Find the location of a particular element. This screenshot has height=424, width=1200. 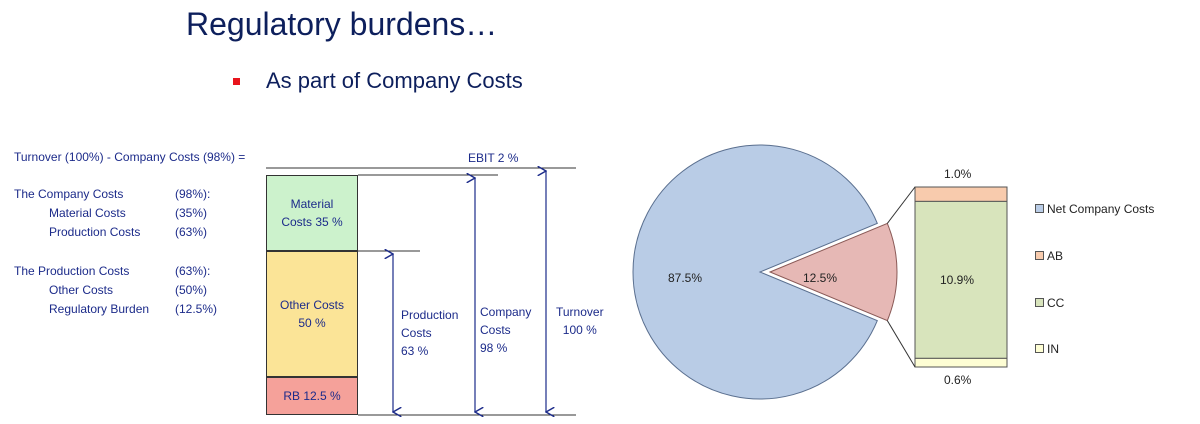

bullet-text: As part of Company Costs is located at coordinates (394, 80).